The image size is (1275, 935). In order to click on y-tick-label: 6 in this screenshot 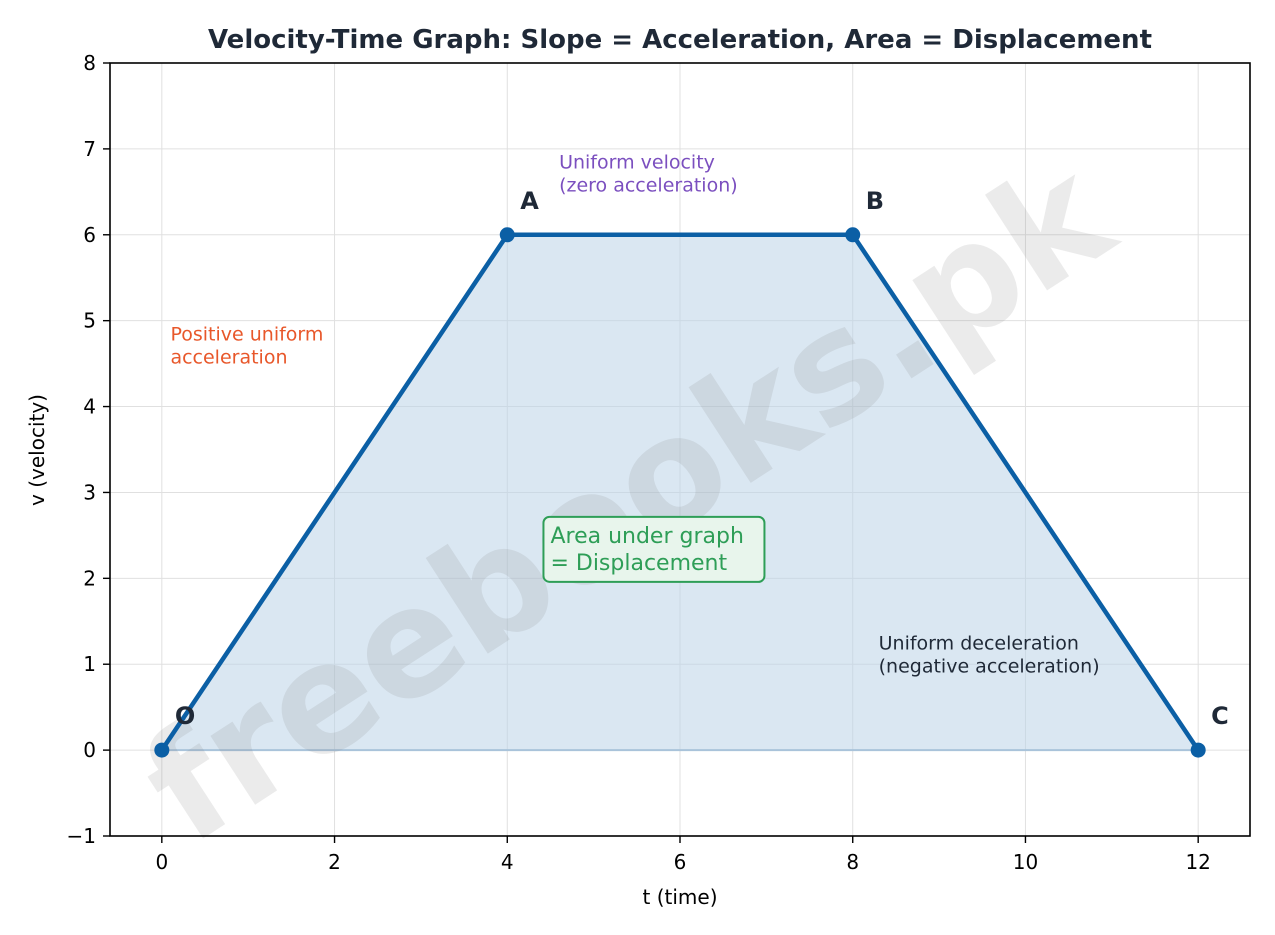, I will do `click(89, 235)`.